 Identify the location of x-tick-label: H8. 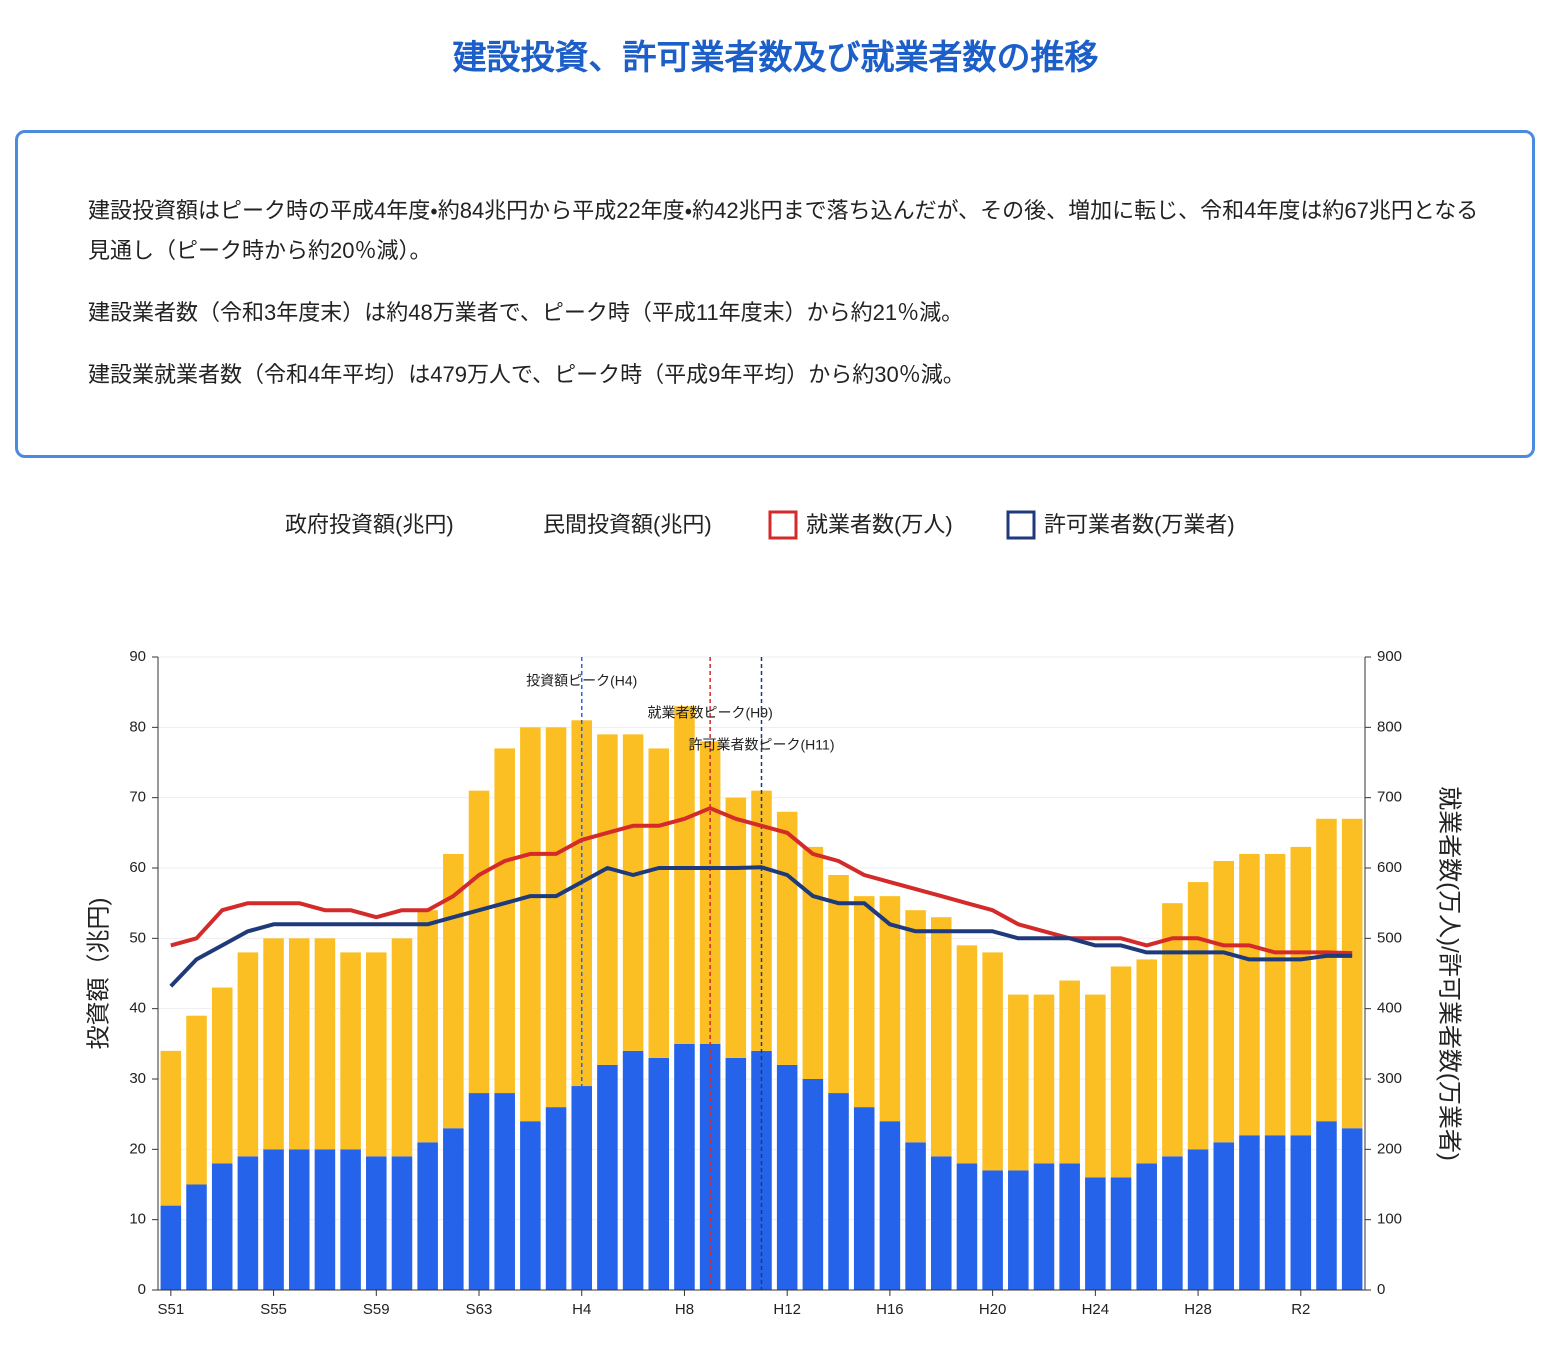
(684, 1309).